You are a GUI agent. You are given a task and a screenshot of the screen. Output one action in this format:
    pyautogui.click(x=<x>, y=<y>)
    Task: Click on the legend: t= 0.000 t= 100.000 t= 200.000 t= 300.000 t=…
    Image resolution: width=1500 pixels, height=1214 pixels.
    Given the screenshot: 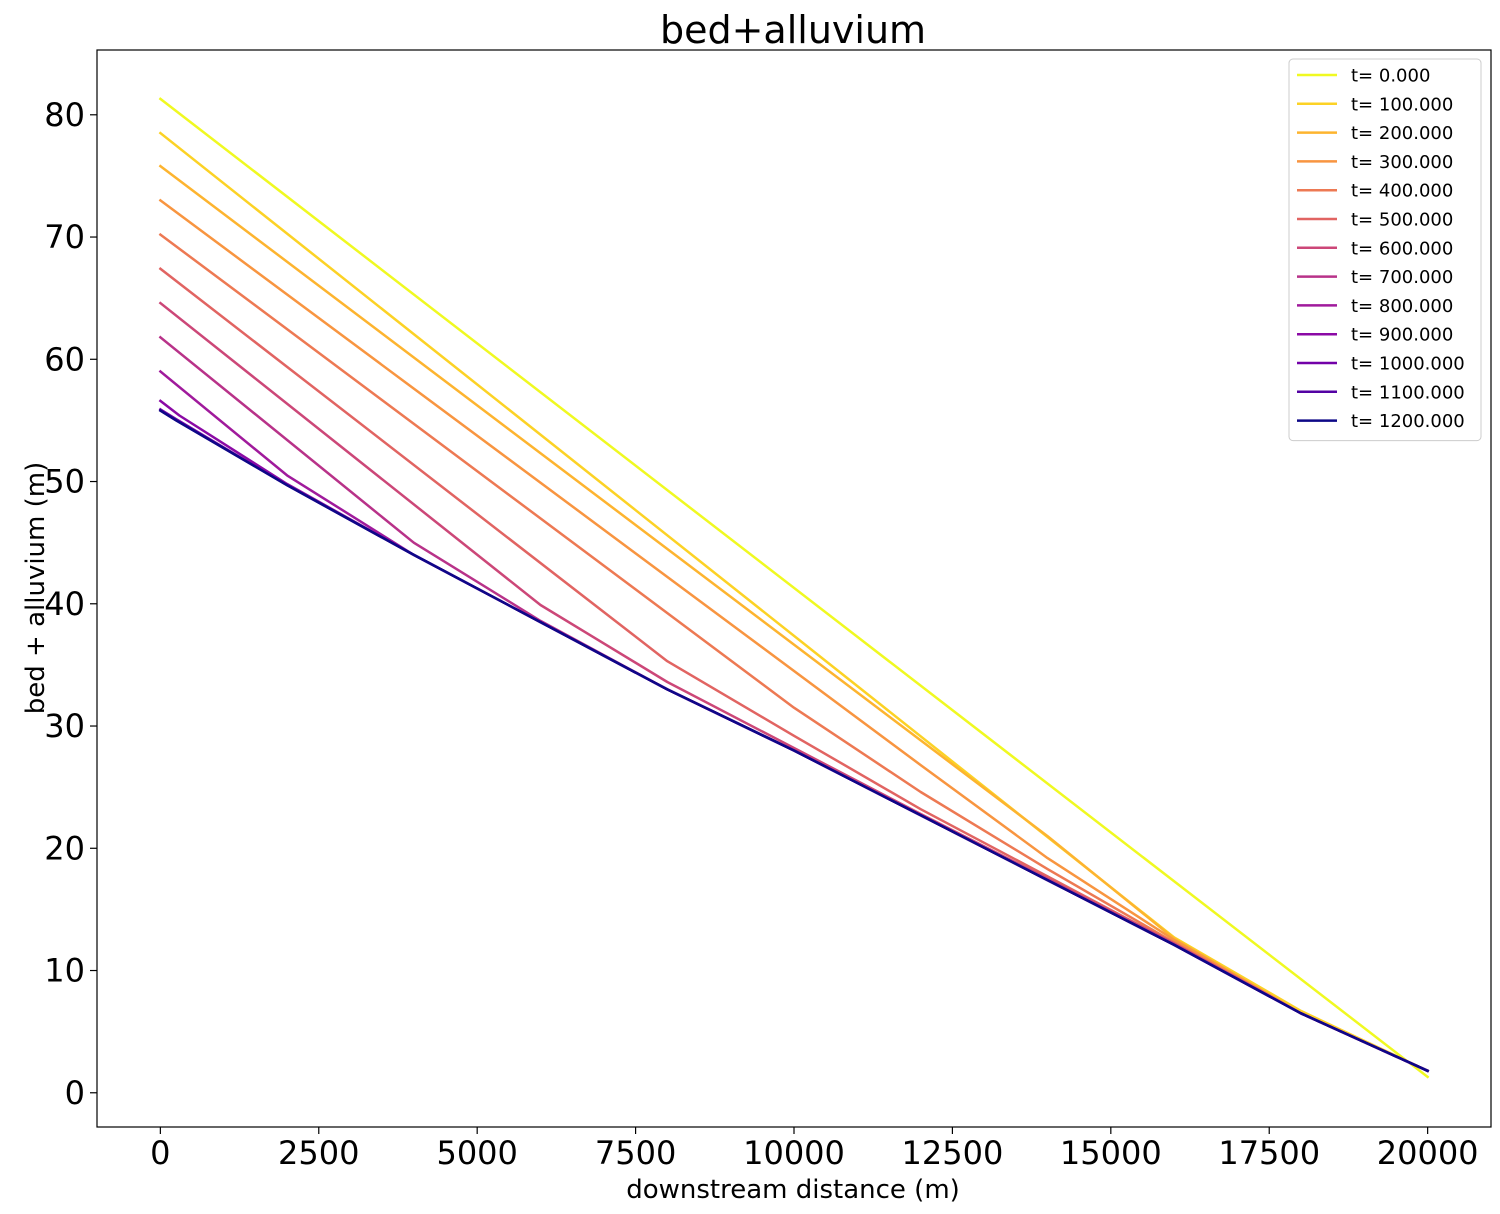 What is the action you would take?
    pyautogui.click(x=1385, y=250)
    